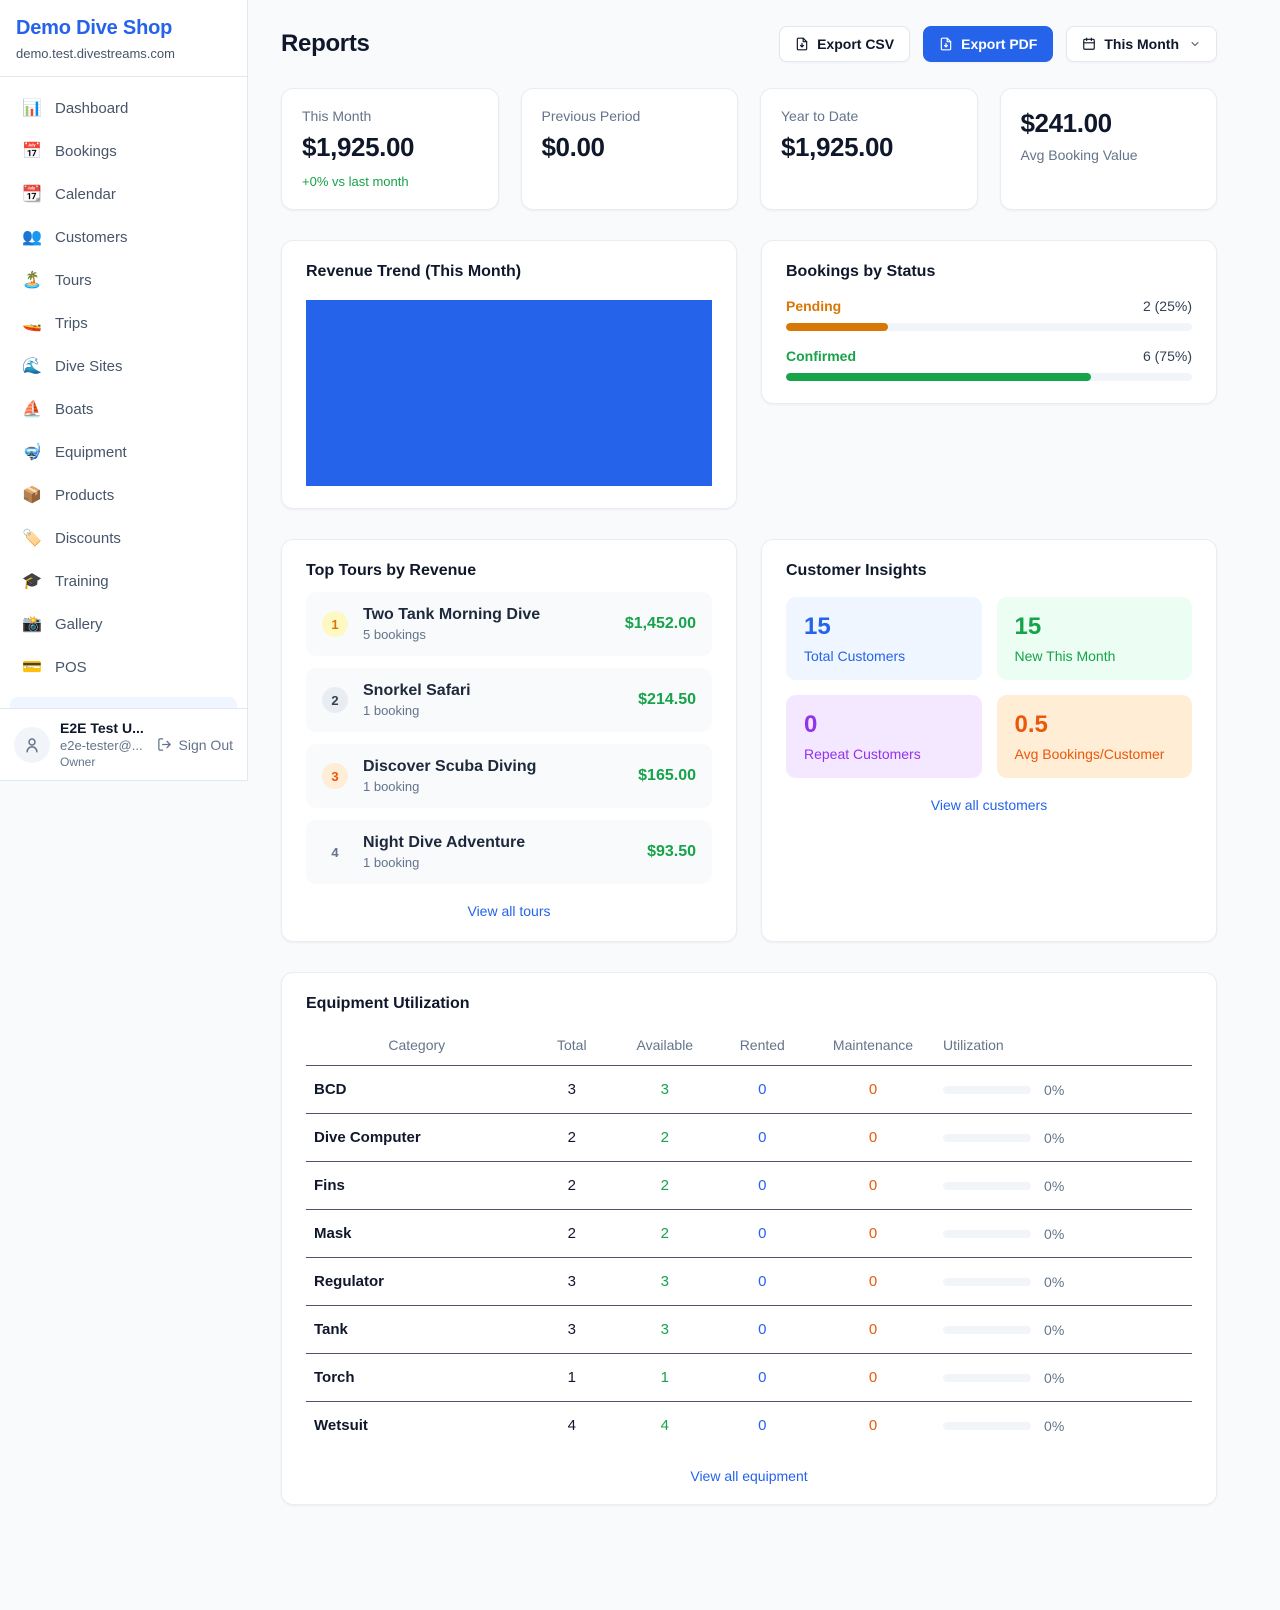 This screenshot has height=1610, width=1280. I want to click on tour-rank-badge: 1, so click(335, 624).